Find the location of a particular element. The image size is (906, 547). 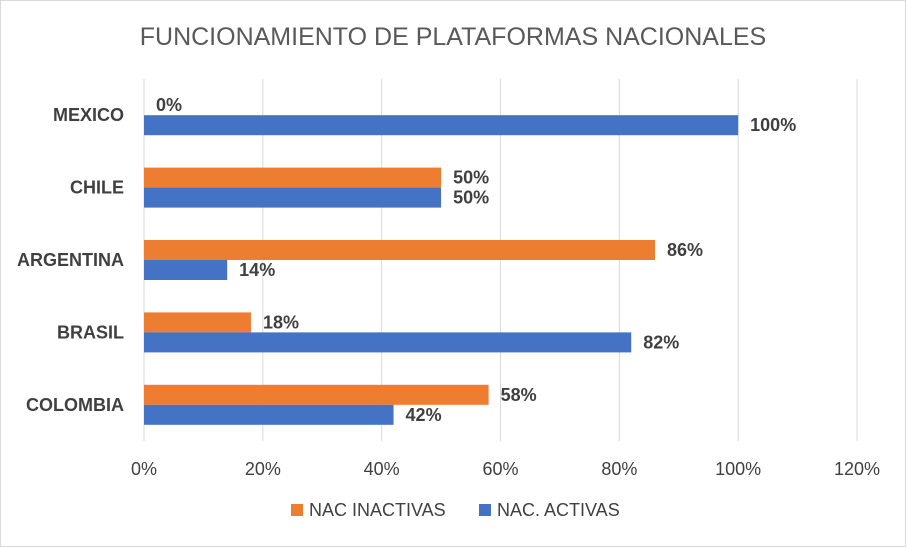

category-label: COLOMBIA is located at coordinates (75, 405).